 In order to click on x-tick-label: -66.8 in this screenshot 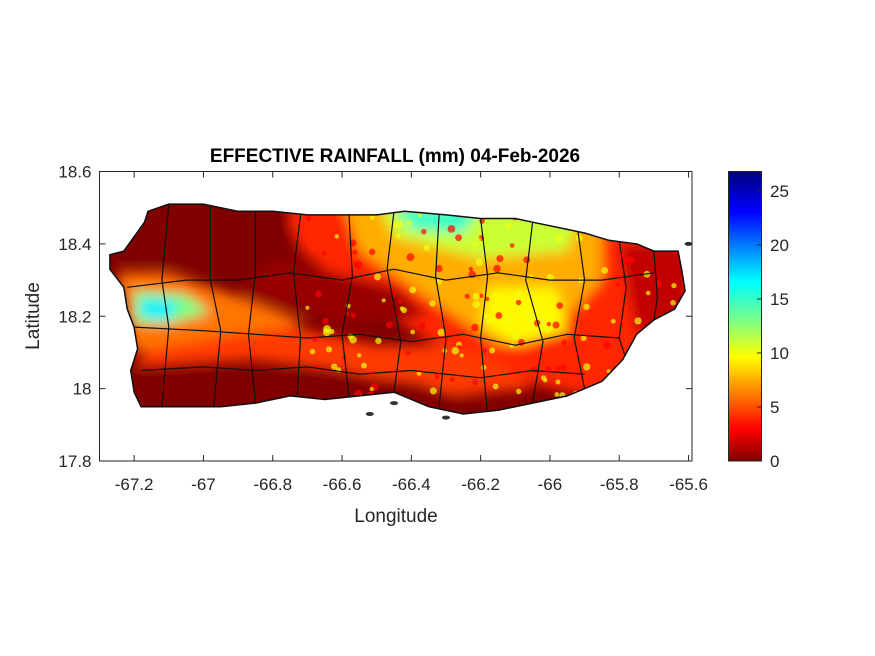, I will do `click(272, 484)`.